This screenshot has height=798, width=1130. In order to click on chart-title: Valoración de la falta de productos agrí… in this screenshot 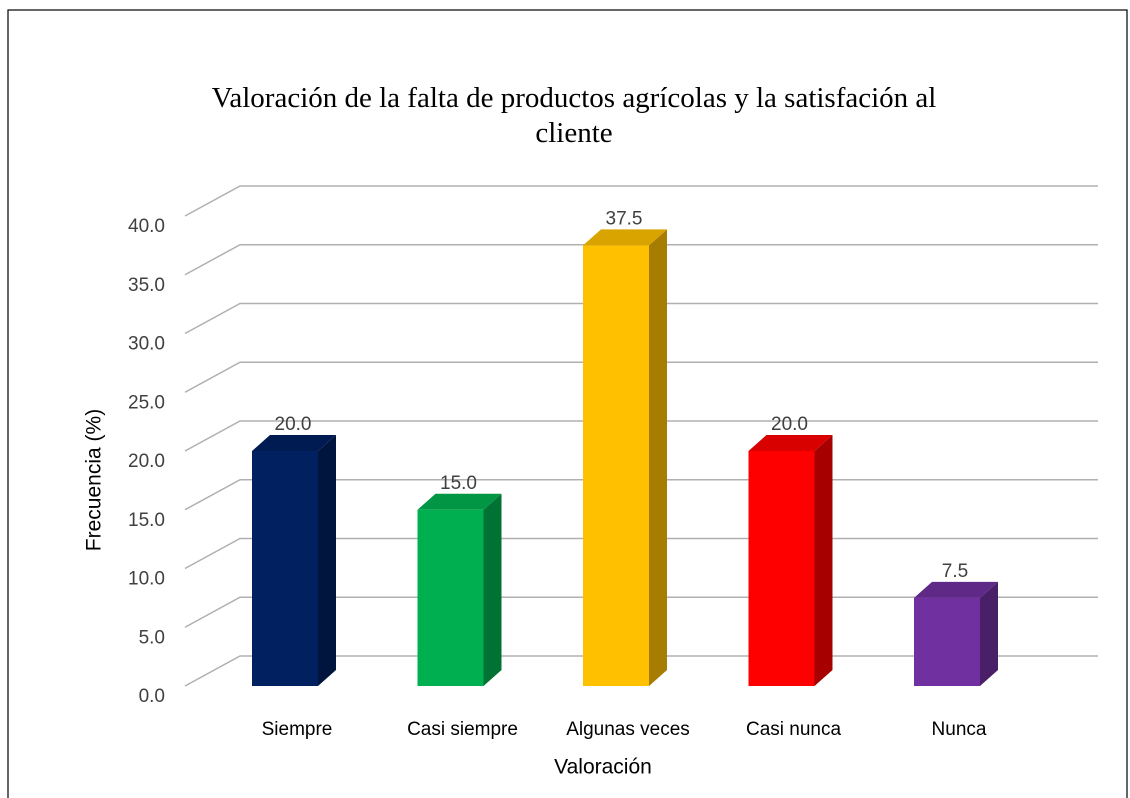, I will do `click(574, 115)`.